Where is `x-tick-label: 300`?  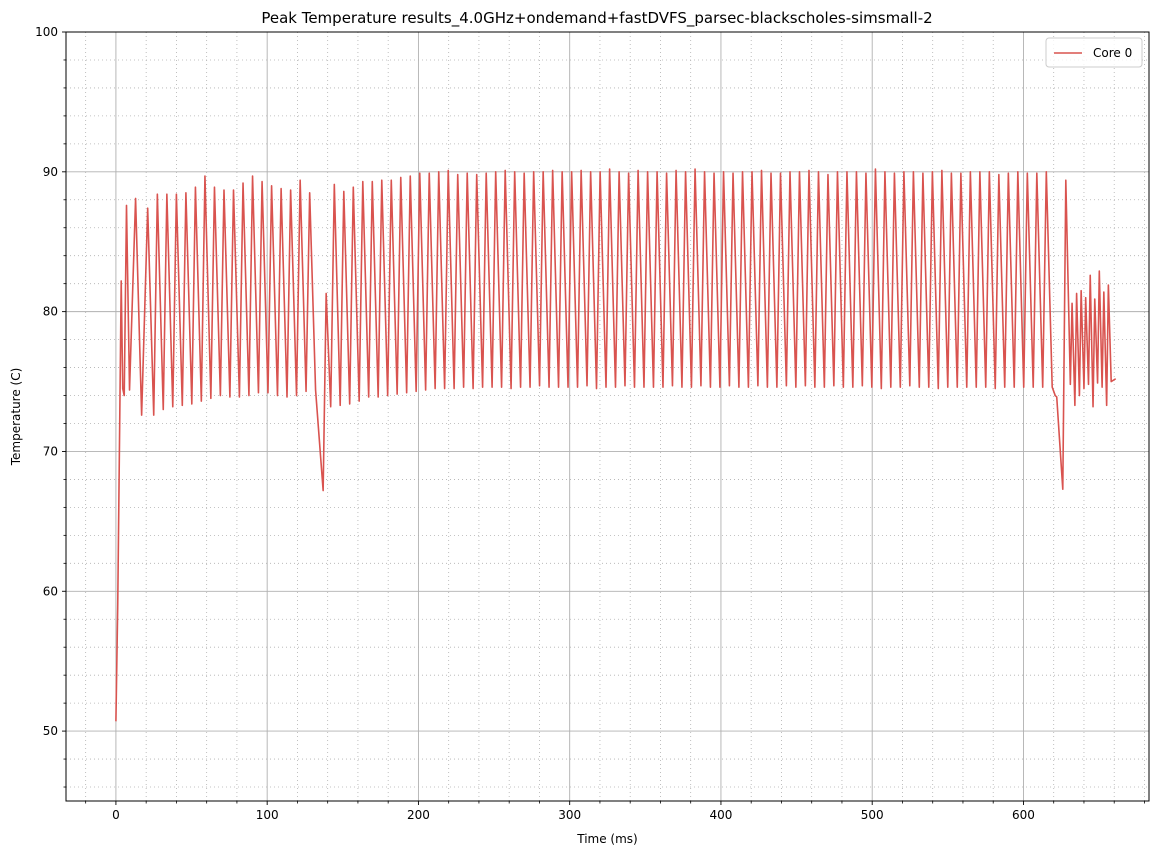
x-tick-label: 300 is located at coordinates (569, 815).